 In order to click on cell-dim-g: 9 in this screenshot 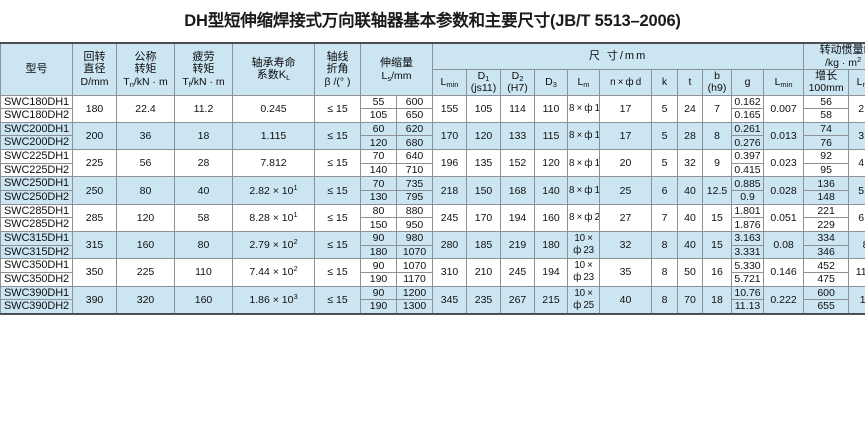, I will do `click(717, 163)`.